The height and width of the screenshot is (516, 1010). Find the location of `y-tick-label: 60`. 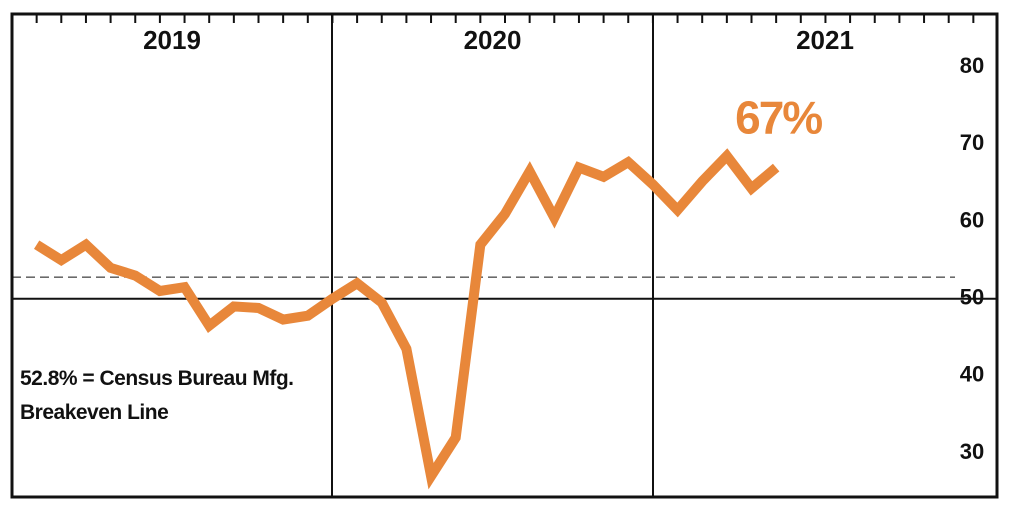

y-tick-label: 60 is located at coordinates (972, 219).